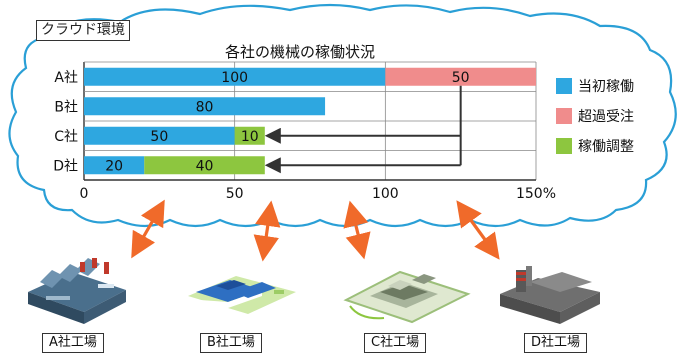 The width and height of the screenshot is (685, 356). What do you see at coordinates (242, 295) in the screenshot?
I see `factory-b-icon` at bounding box center [242, 295].